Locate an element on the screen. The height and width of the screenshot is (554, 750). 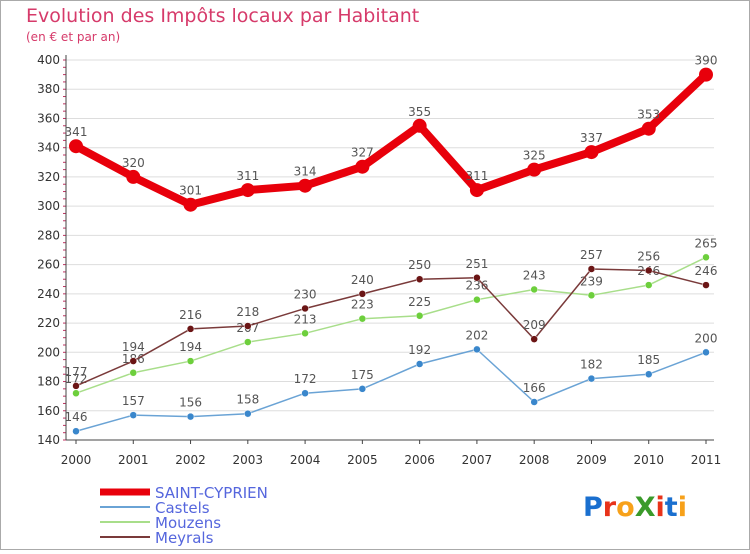
data-label: 236 is located at coordinates (476, 286).